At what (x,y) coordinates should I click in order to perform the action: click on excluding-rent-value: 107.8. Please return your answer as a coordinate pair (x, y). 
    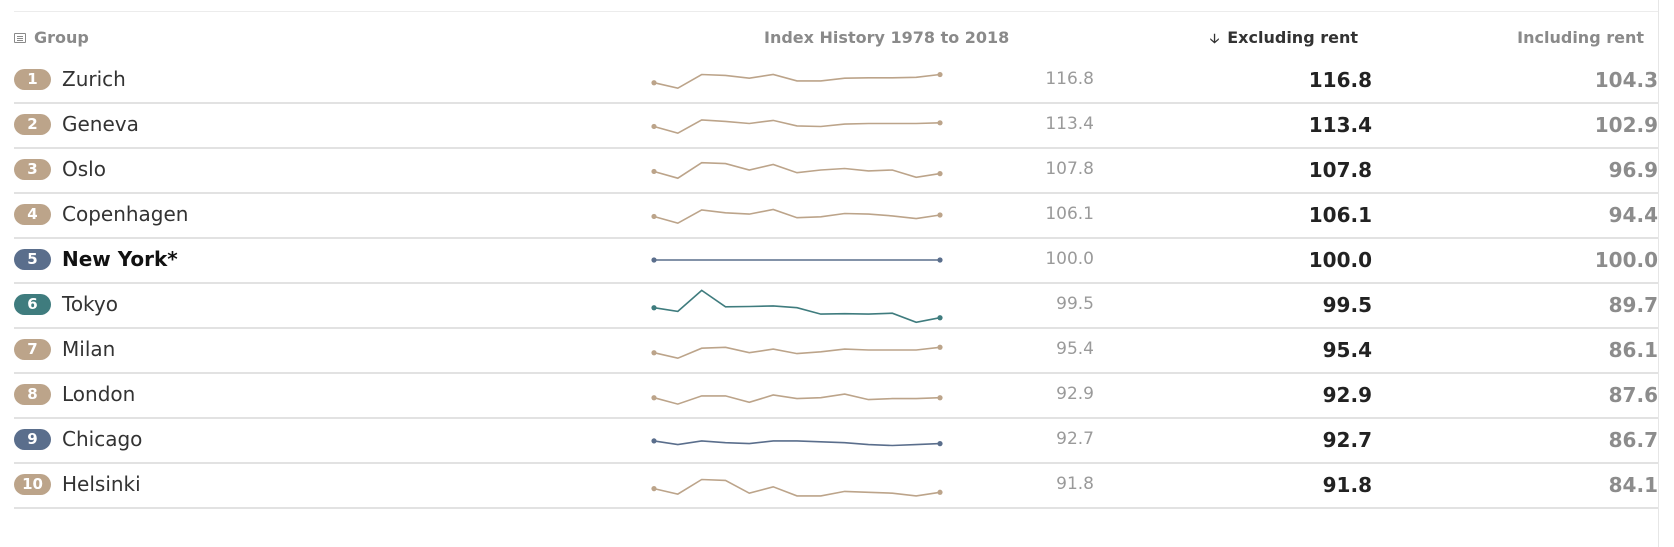
    Looking at the image, I should click on (1340, 170).